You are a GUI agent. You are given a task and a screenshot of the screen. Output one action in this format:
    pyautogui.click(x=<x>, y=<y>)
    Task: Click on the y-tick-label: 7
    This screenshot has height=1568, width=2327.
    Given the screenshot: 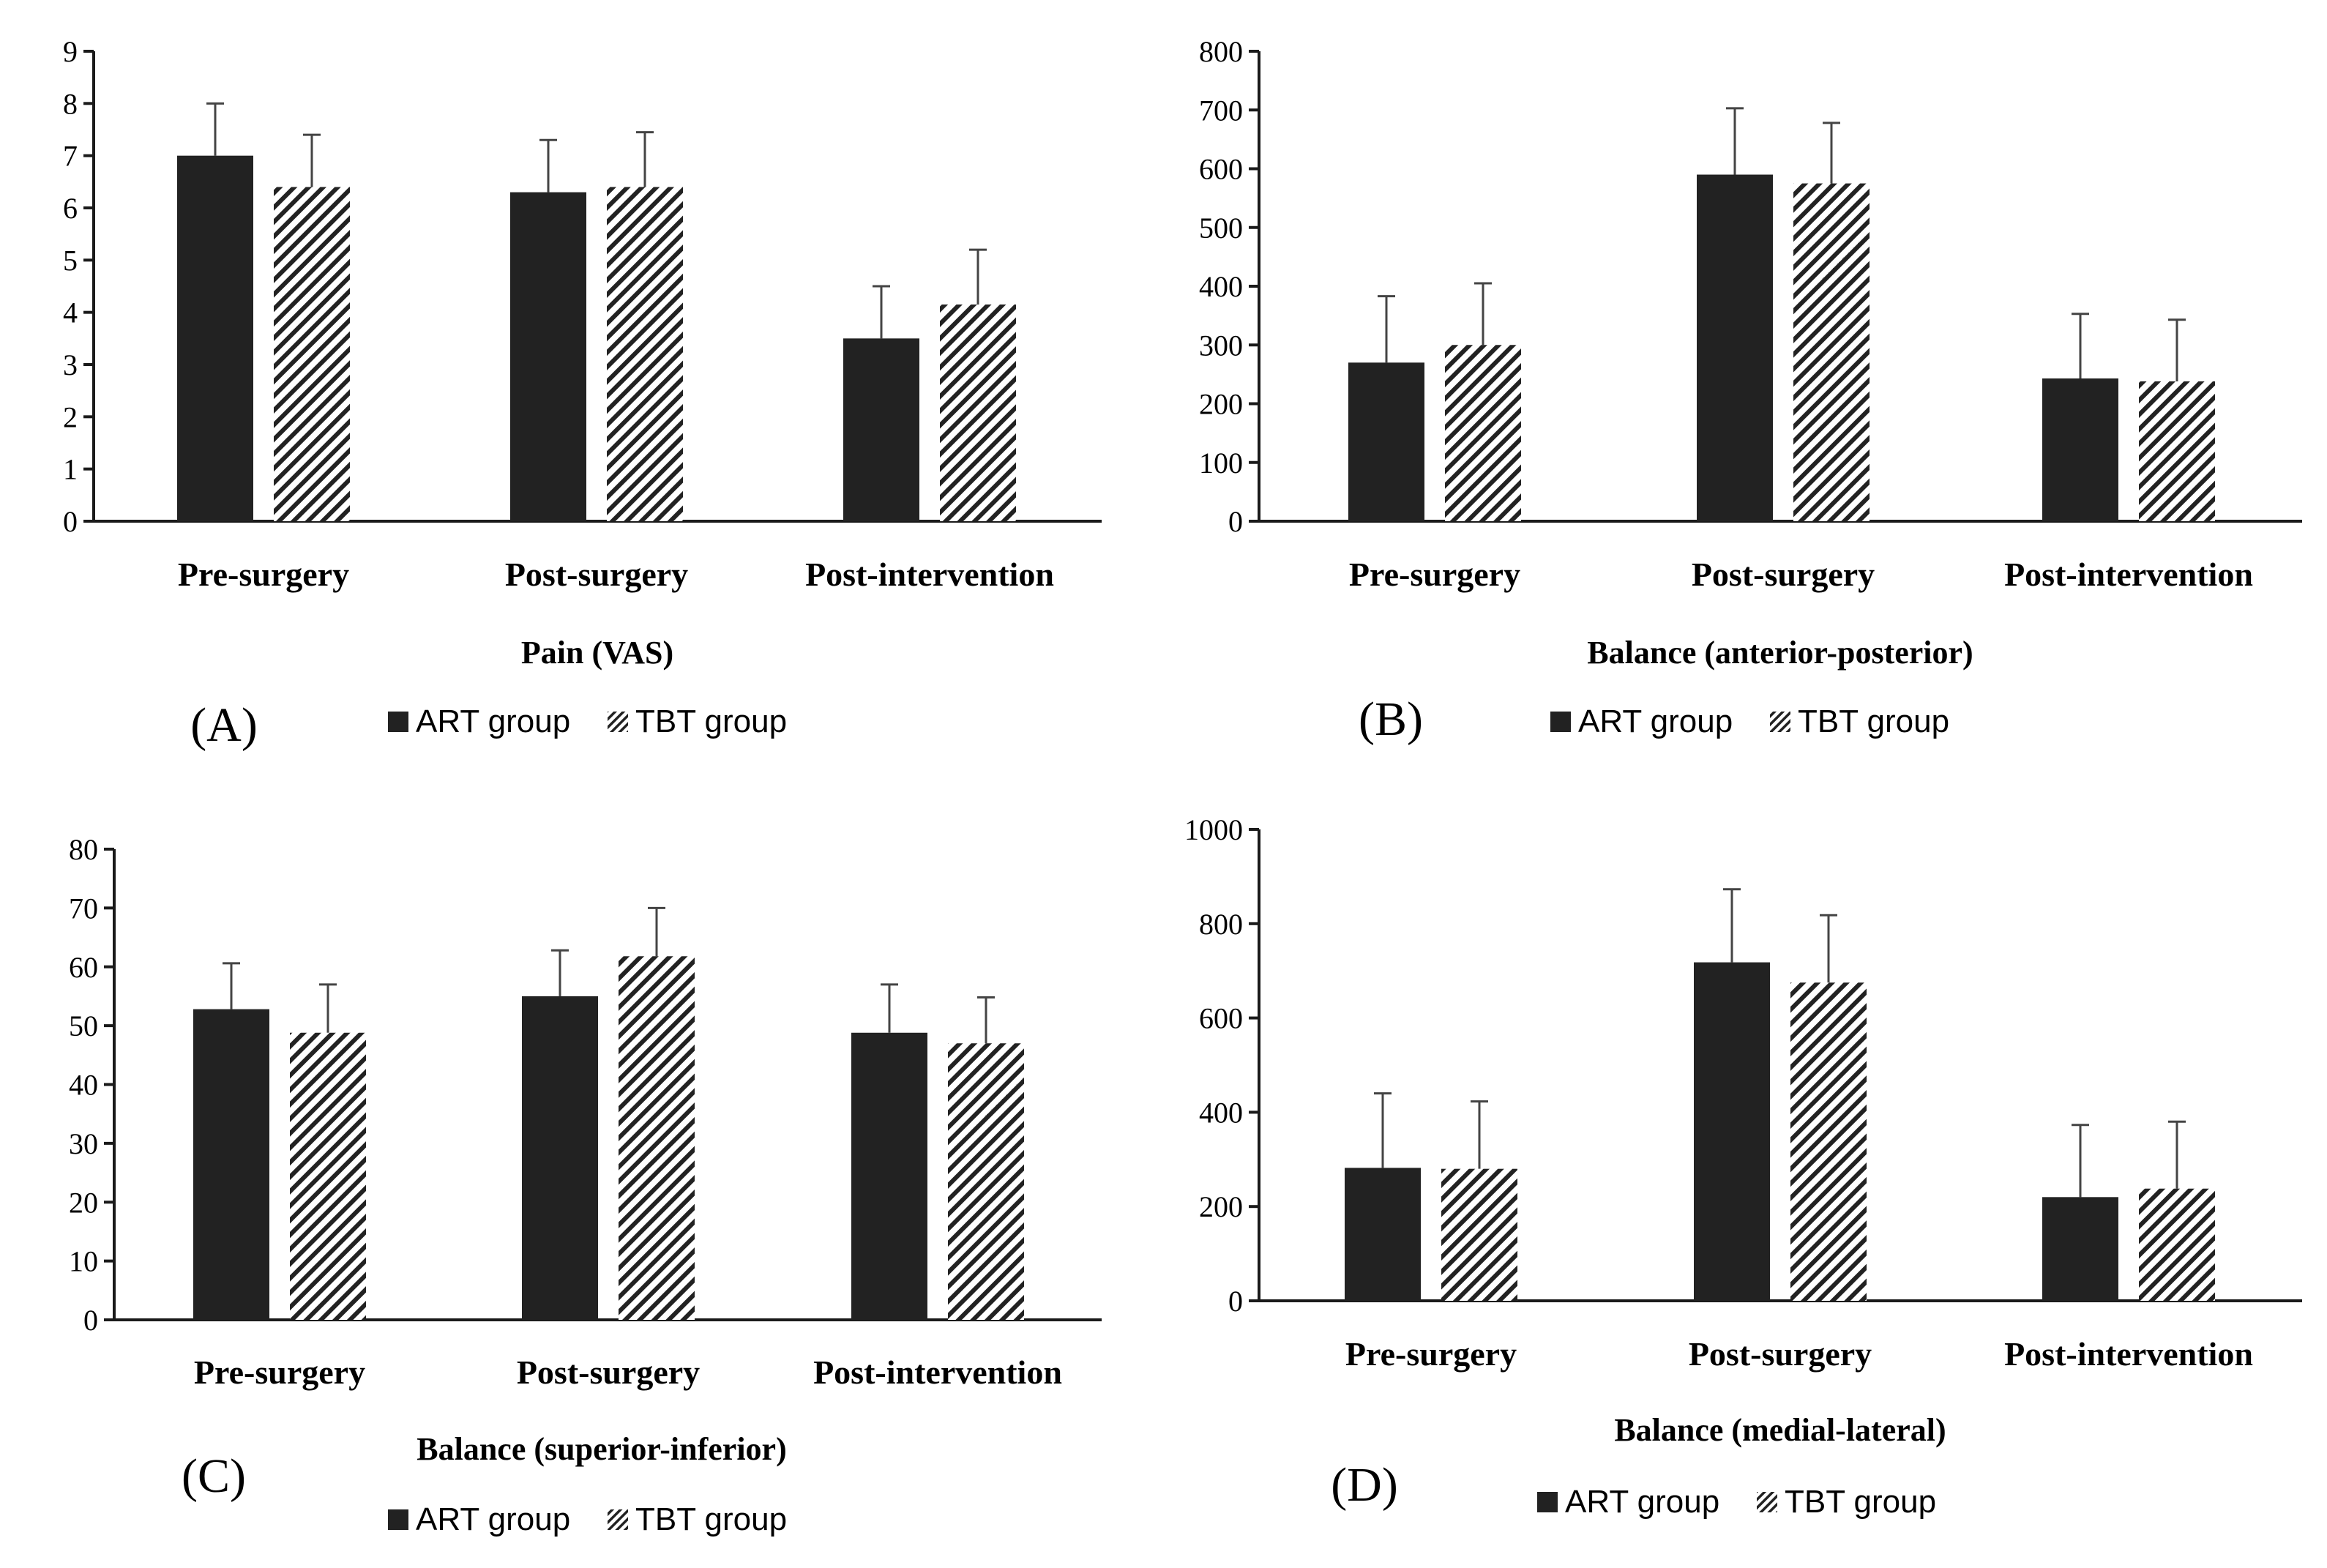 What is the action you would take?
    pyautogui.click(x=70, y=156)
    